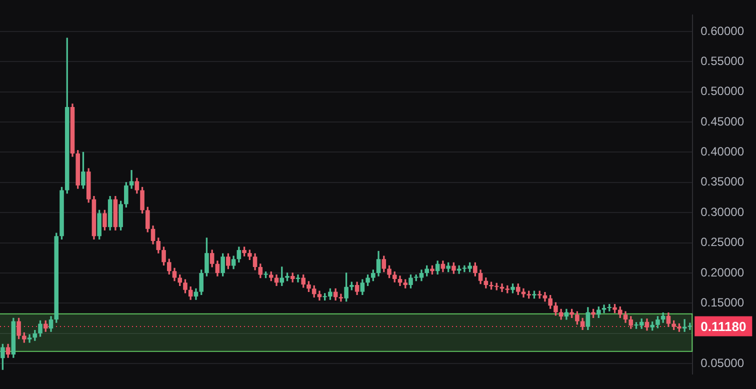  Describe the element at coordinates (722, 242) in the screenshot. I see `y-tick-label: 0.25000` at that location.